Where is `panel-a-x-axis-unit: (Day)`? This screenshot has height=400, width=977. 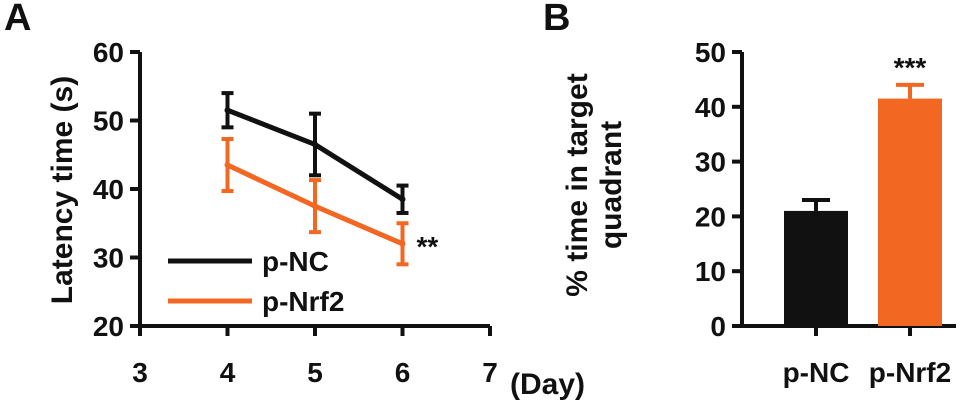
panel-a-x-axis-unit: (Day) is located at coordinates (547, 384).